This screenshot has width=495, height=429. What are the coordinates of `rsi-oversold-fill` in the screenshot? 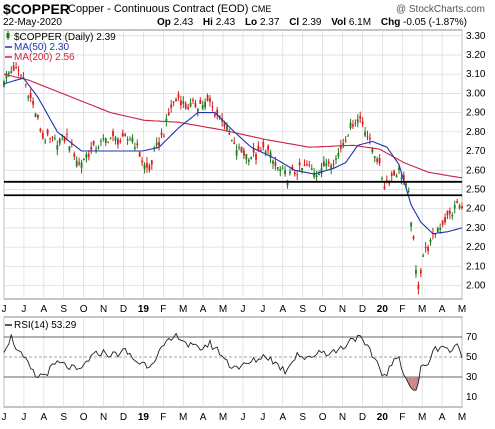 It's located at (410, 383).